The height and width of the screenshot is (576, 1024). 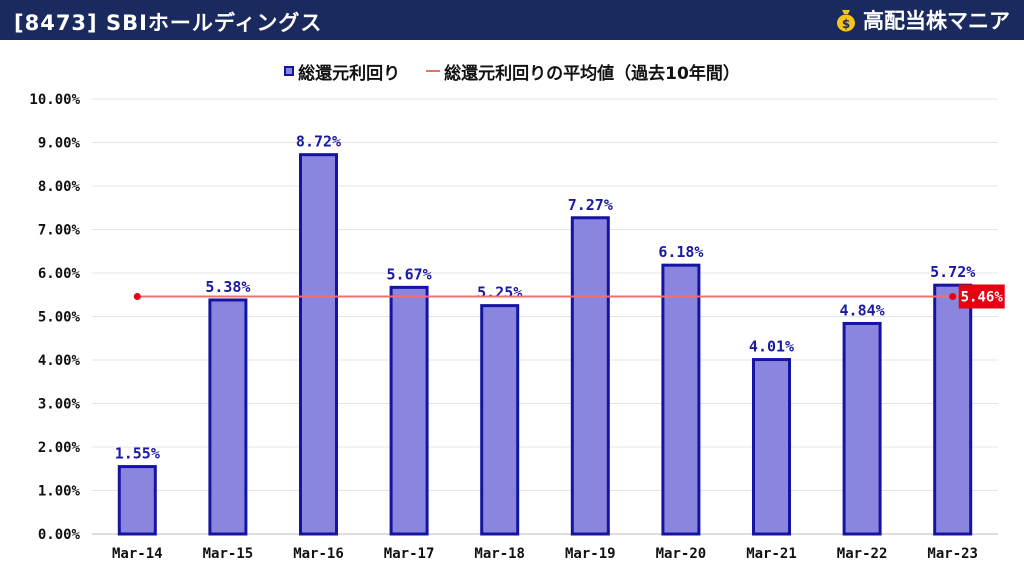 I want to click on legend-label-bar: 総還元利回り, so click(x=349, y=73).